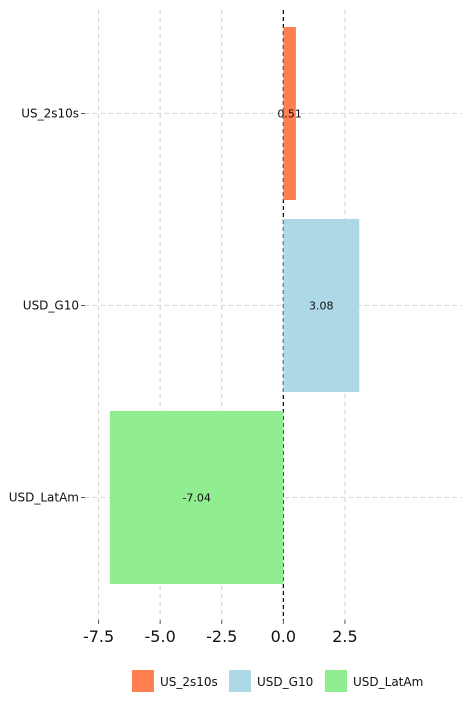 The height and width of the screenshot is (708, 472). Describe the element at coordinates (285, 682) in the screenshot. I see `legend-label: USD_G10` at that location.